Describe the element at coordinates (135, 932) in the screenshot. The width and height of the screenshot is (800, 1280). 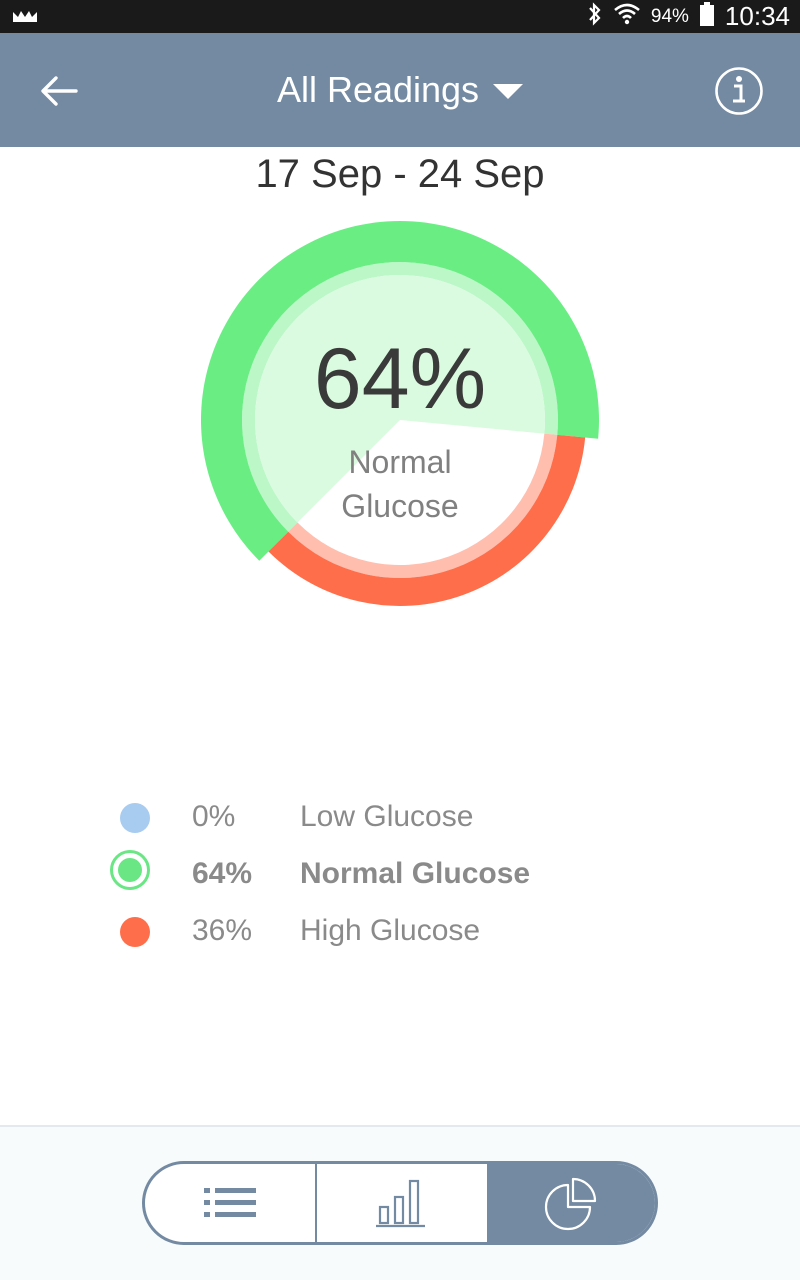
I see `high-glucose-dot-icon` at that location.